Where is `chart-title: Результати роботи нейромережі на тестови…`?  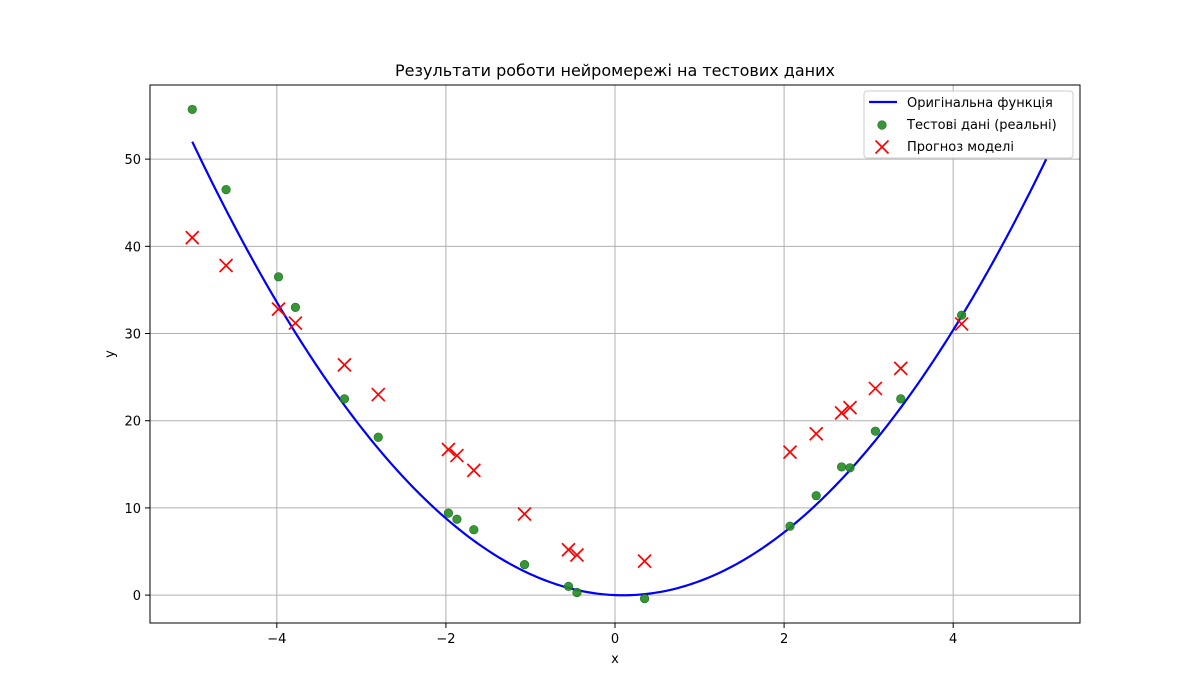
chart-title: Результати роботи нейромережі на тестови… is located at coordinates (615, 70).